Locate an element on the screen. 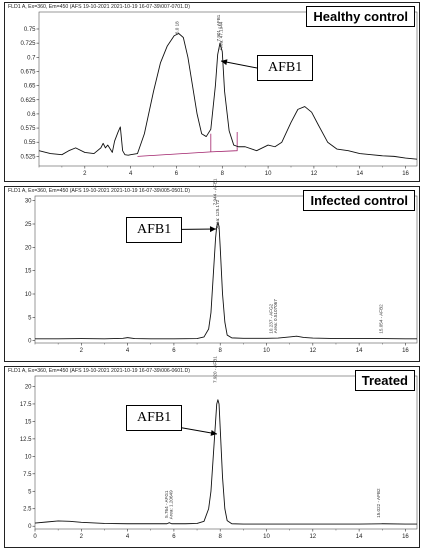 This screenshot has width=424, height=550. integration-baseline is located at coordinates (187, 144).